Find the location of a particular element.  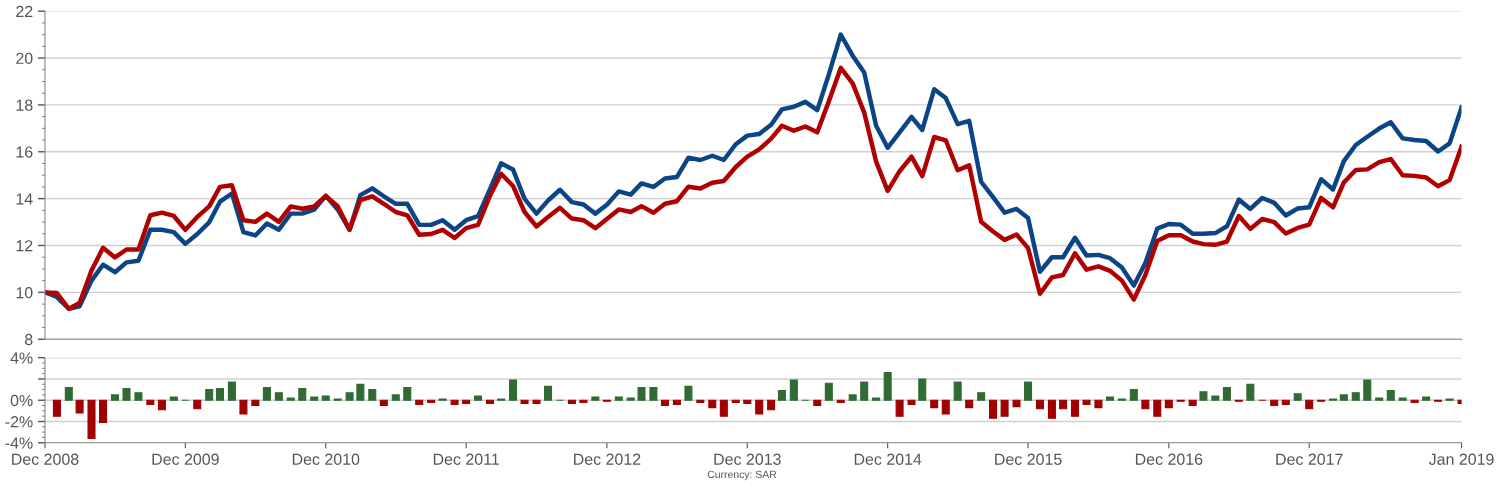

y-tick-label: -2% is located at coordinates (19, 422).